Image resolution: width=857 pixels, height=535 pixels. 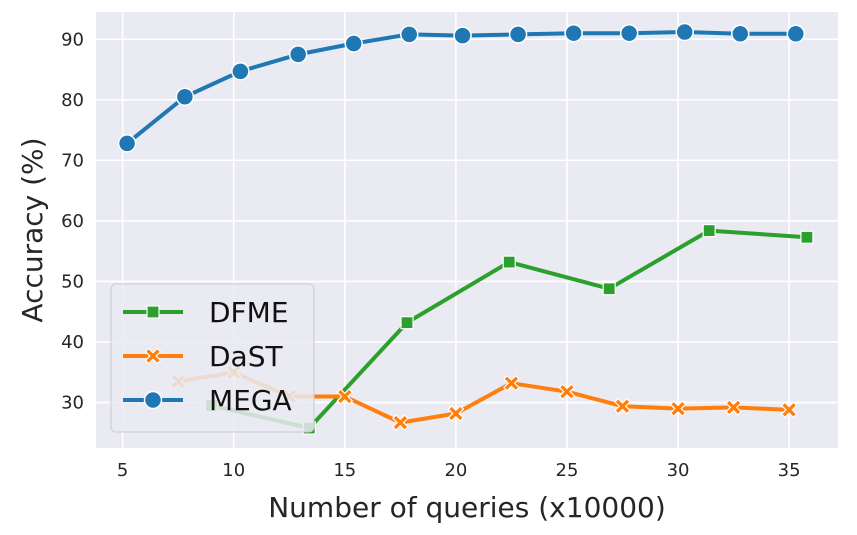 What do you see at coordinates (153, 400) in the screenshot?
I see `legend-marker-mega` at bounding box center [153, 400].